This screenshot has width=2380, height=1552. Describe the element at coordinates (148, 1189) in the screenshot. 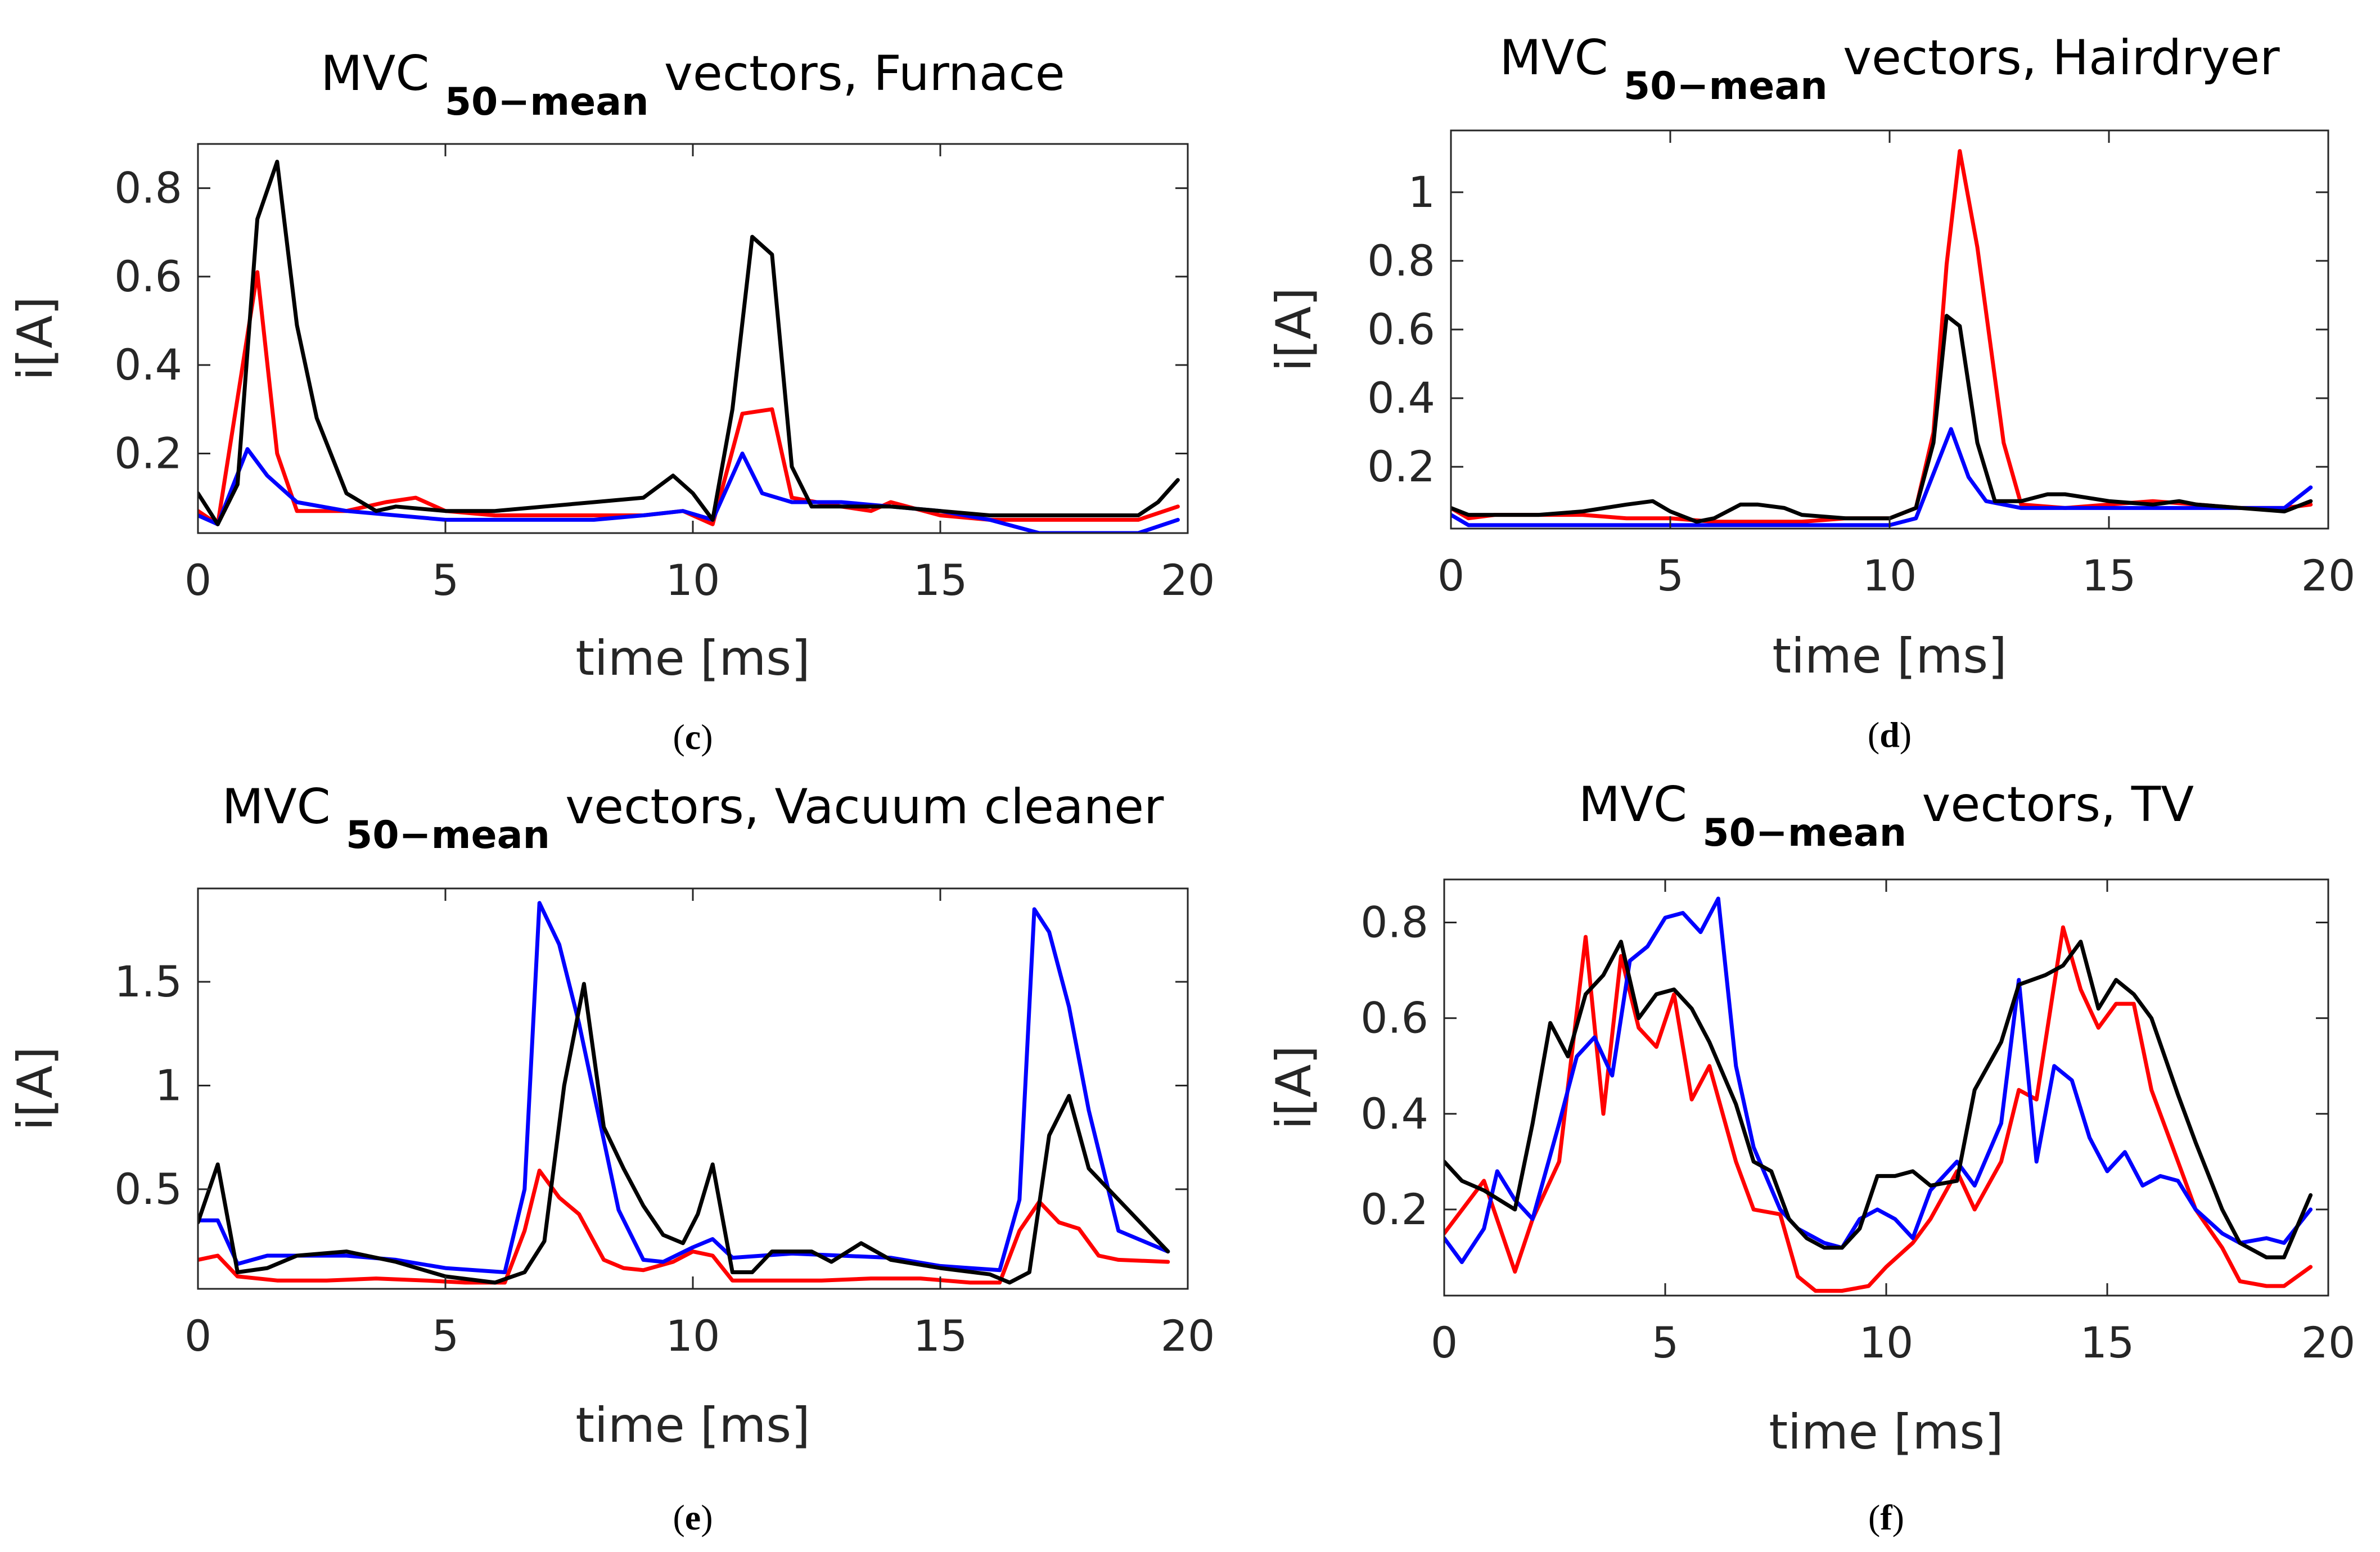

I see `y-tick-label-e-0: 0.5` at that location.